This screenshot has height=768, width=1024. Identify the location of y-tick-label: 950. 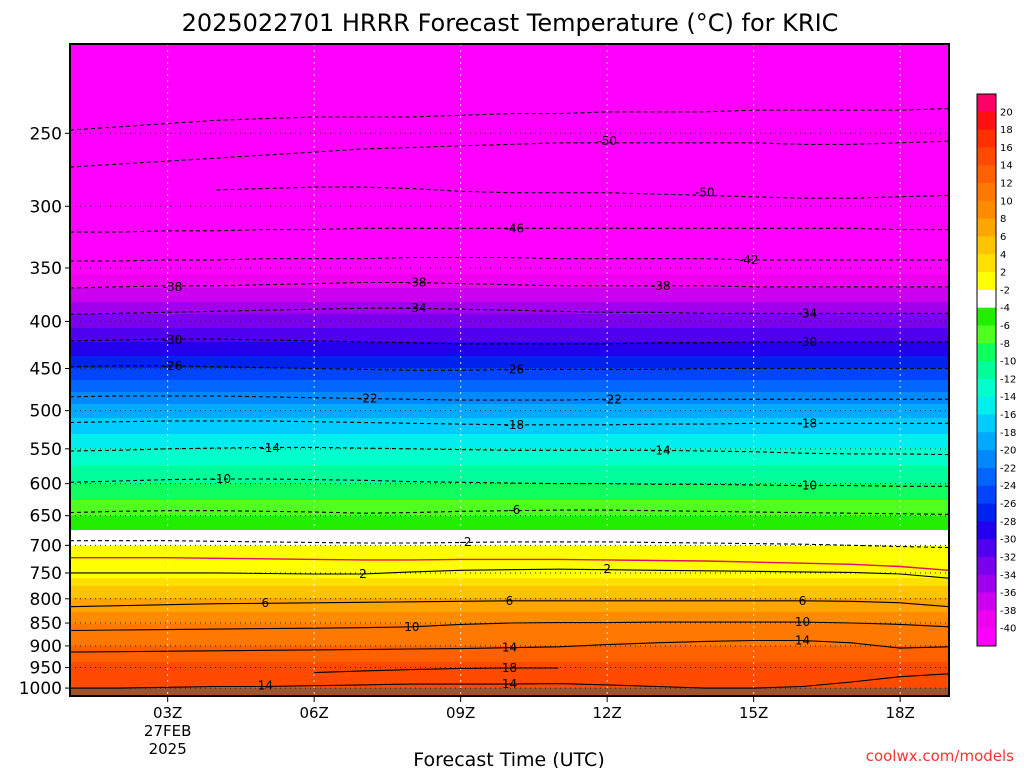
(46, 669).